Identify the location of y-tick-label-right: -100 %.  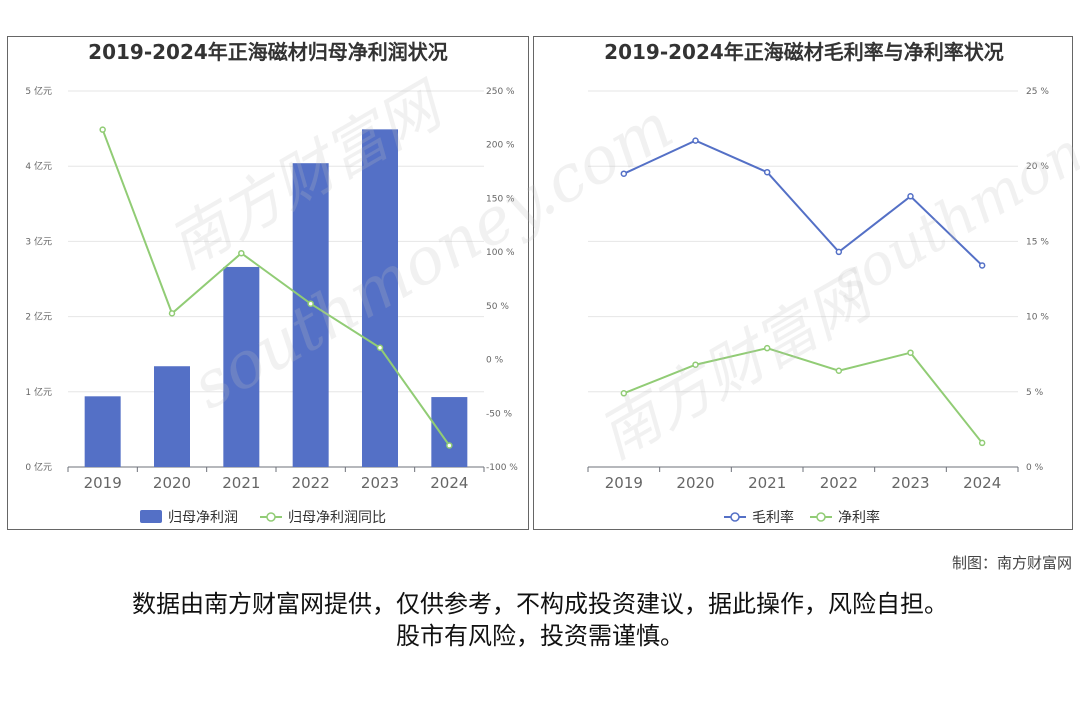
(502, 468).